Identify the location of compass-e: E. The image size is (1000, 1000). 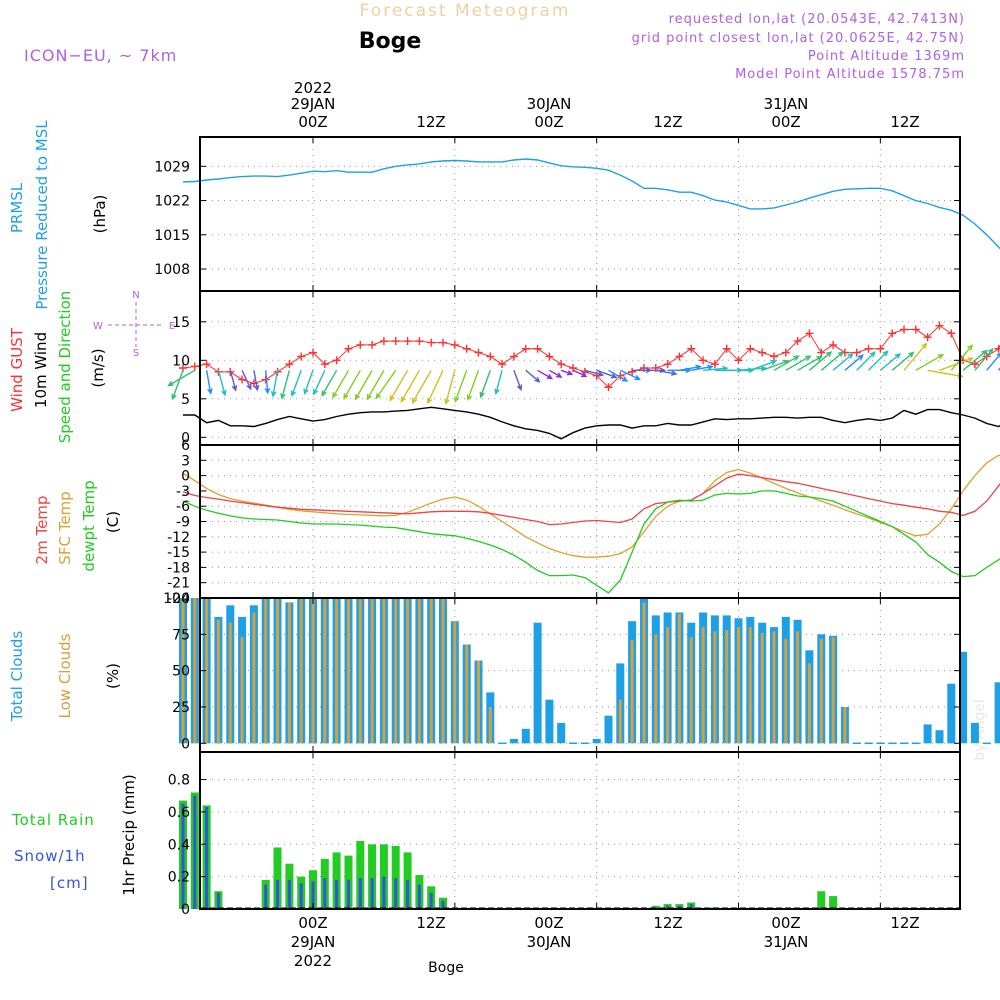
(172, 326).